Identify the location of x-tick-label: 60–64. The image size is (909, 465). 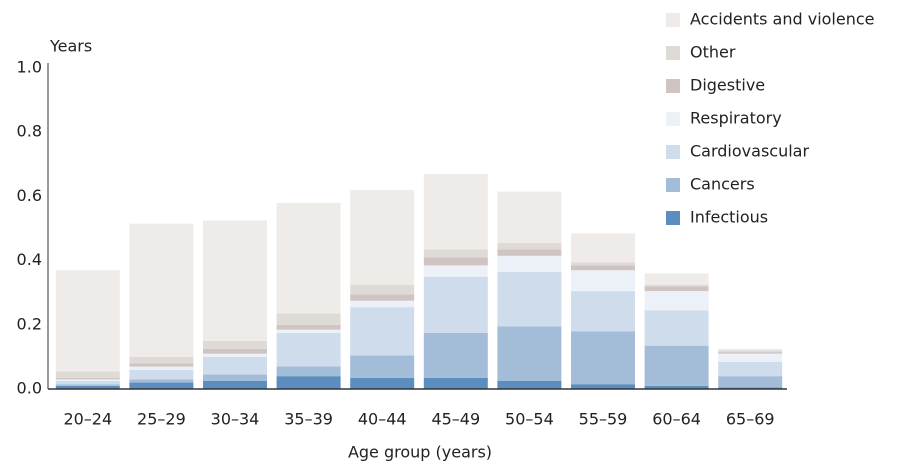
(676, 419).